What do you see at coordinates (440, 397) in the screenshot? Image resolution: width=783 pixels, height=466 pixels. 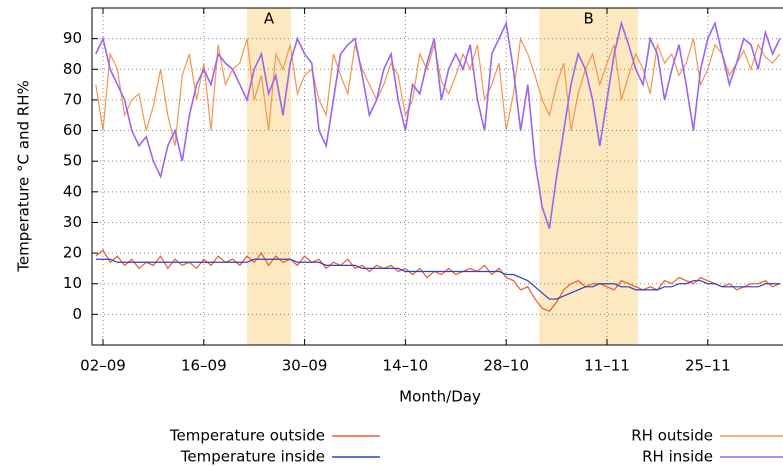 I see `x-axis-label: Month/Day` at bounding box center [440, 397].